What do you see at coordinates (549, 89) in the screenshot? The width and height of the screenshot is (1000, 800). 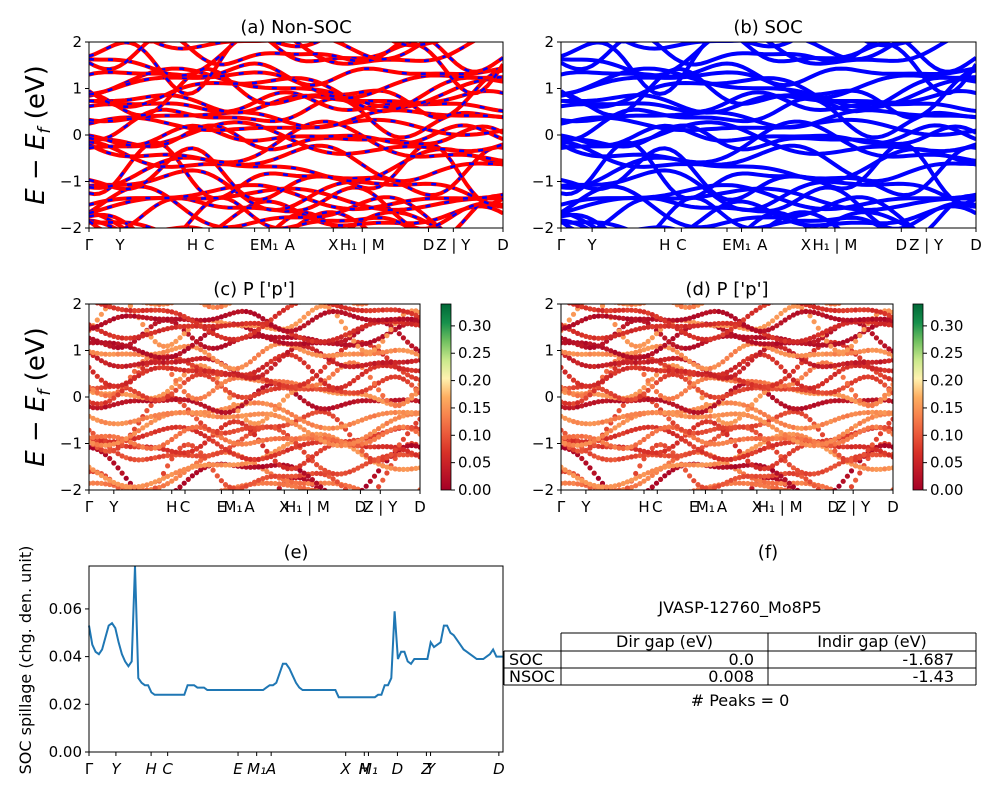 I see `y-tick-label: 1` at bounding box center [549, 89].